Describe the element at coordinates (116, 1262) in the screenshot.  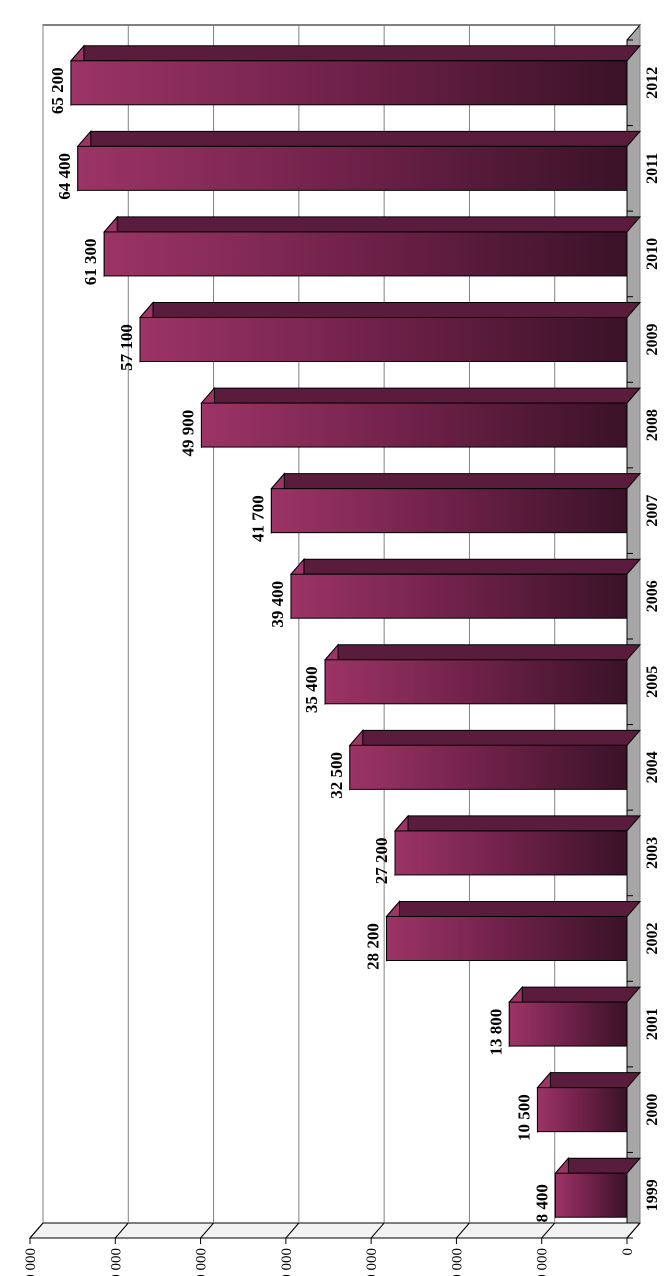
I see `tick-label: 60 000` at that location.